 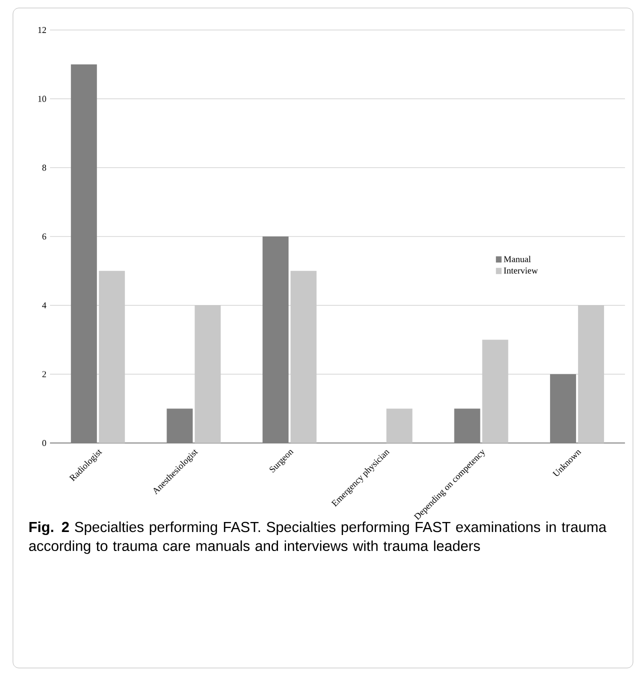 What do you see at coordinates (44, 167) in the screenshot?
I see `y-tick-label: 8` at bounding box center [44, 167].